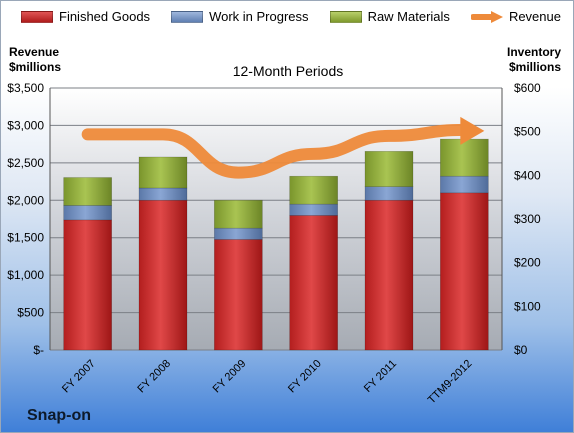 The image size is (574, 433). Describe the element at coordinates (380, 376) in the screenshot. I see `category-label: FY 2011` at that location.